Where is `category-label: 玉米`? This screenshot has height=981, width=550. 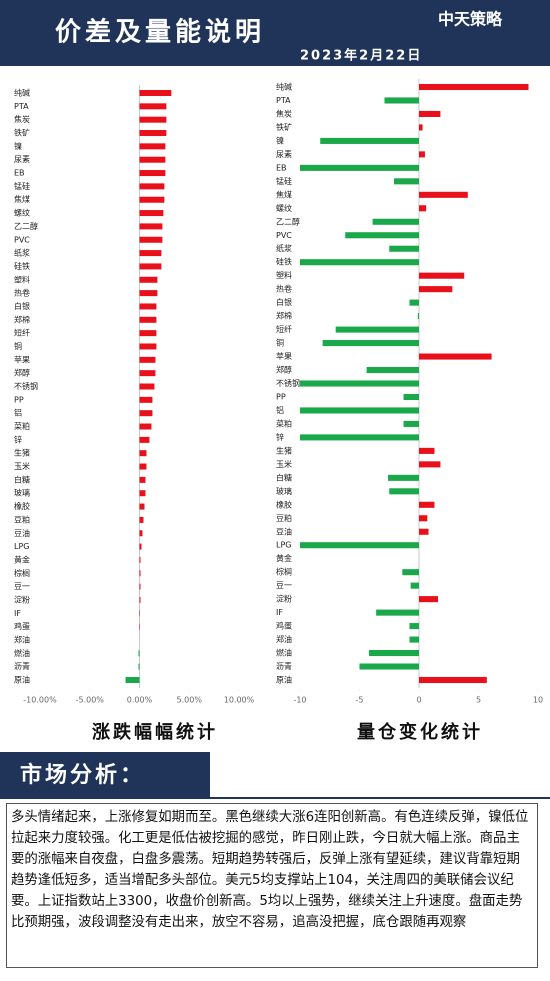
category-label: 玉米 is located at coordinates (22, 466).